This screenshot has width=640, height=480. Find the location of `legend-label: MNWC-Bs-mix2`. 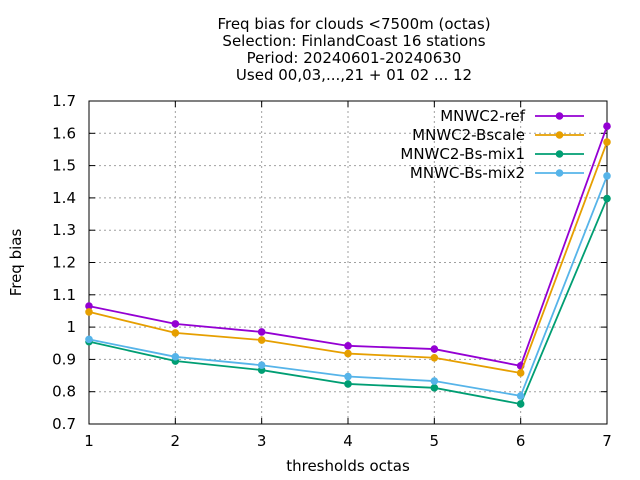

legend-label: MNWC-Bs-mix2 is located at coordinates (467, 173).